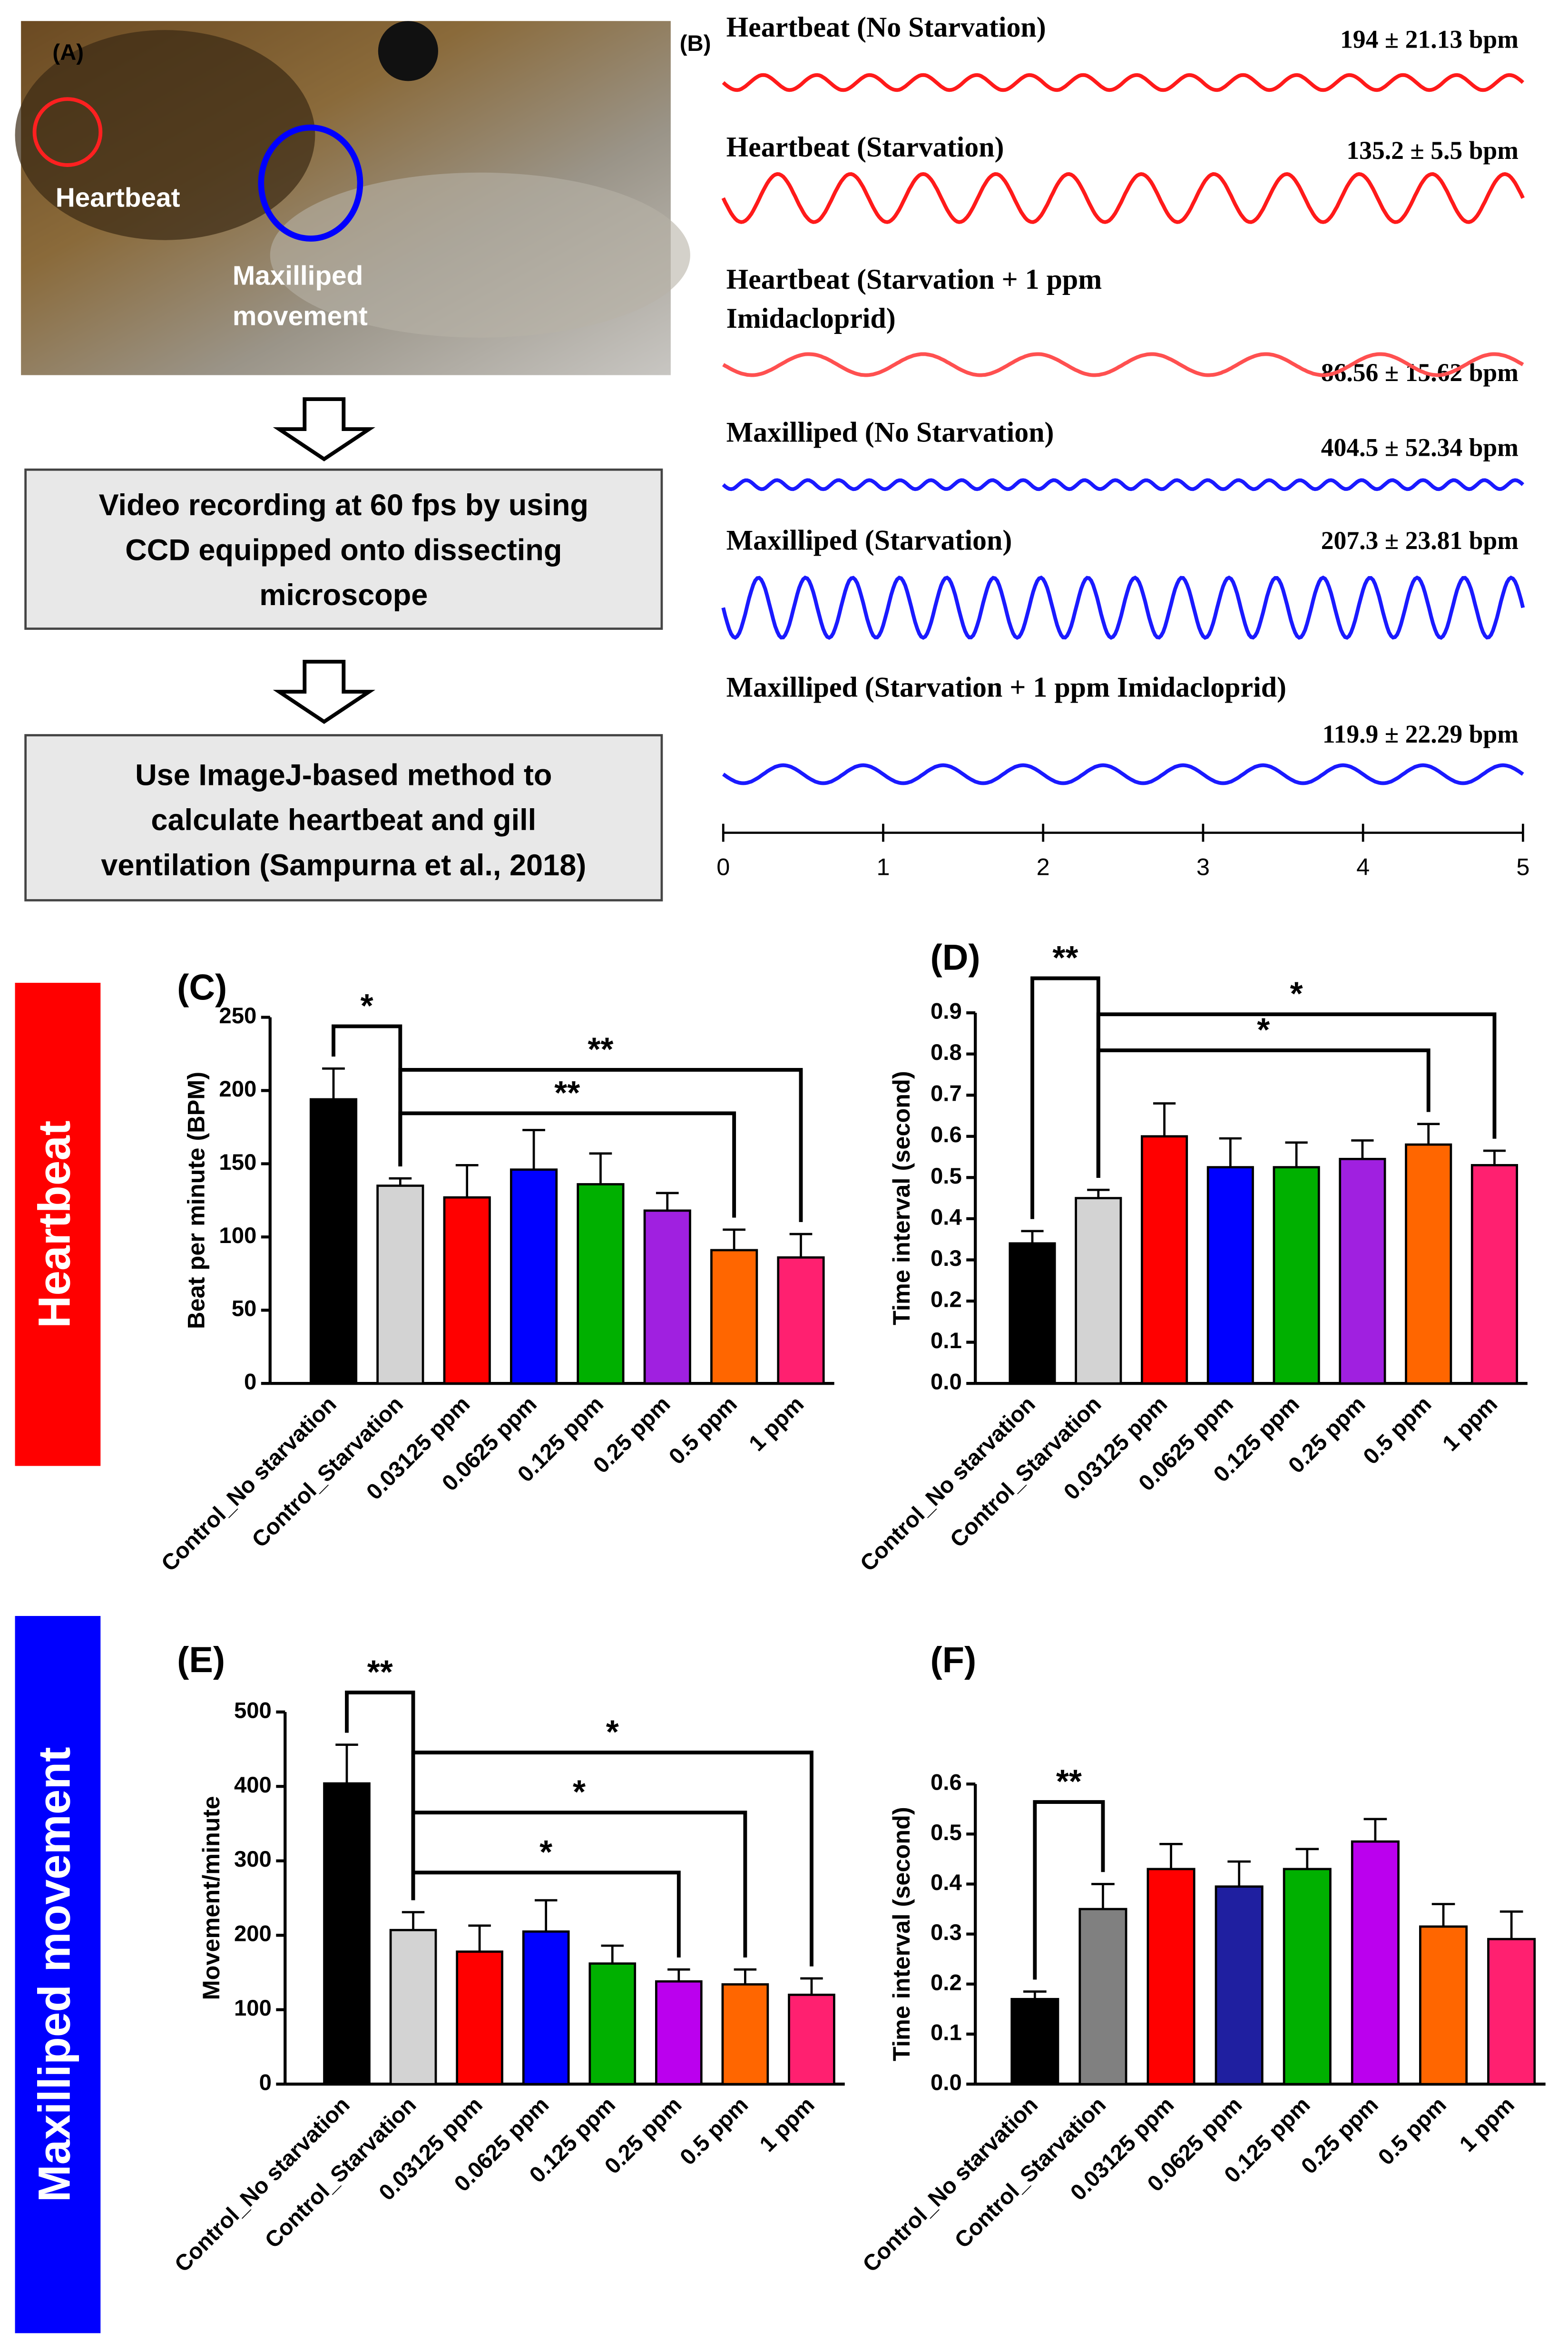  Describe the element at coordinates (890, 432) in the screenshot. I see `trace-label: Maxilliped (No Starvation)` at that location.